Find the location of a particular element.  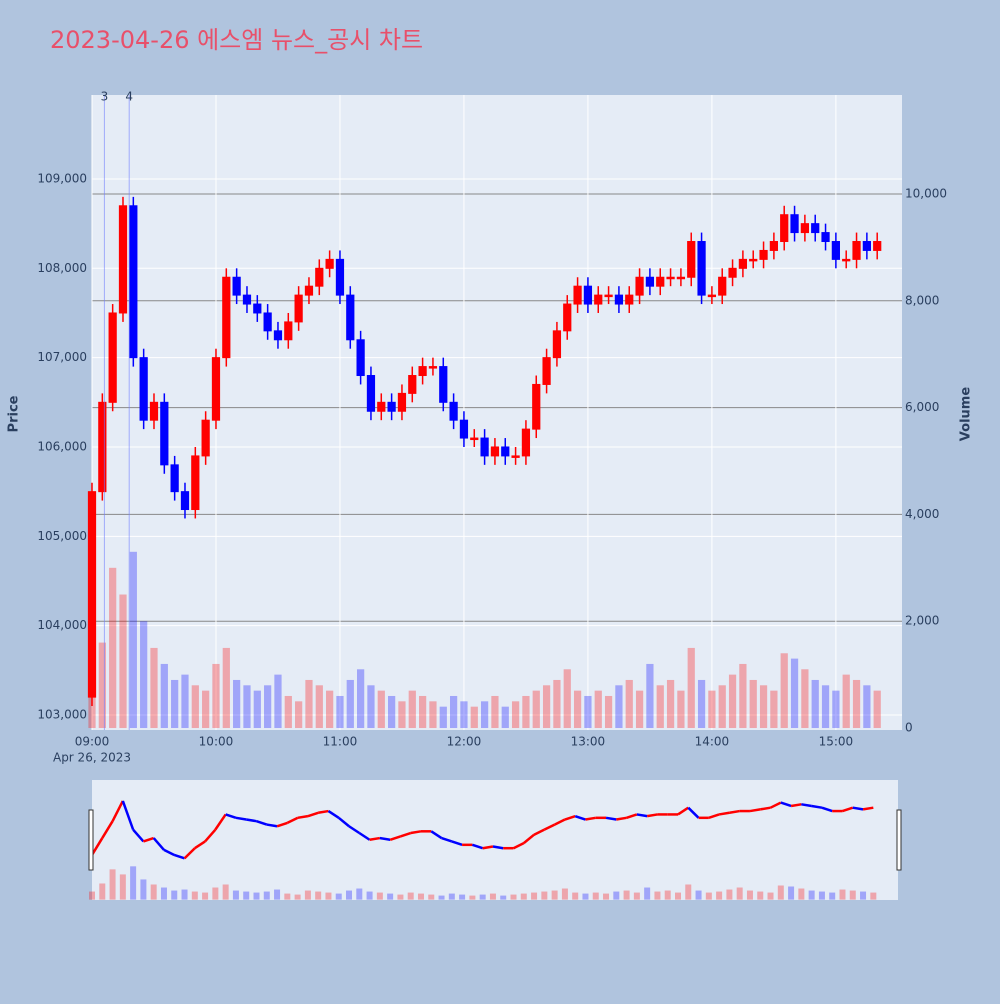

y-tick-label: 108,000 is located at coordinates (62, 268).